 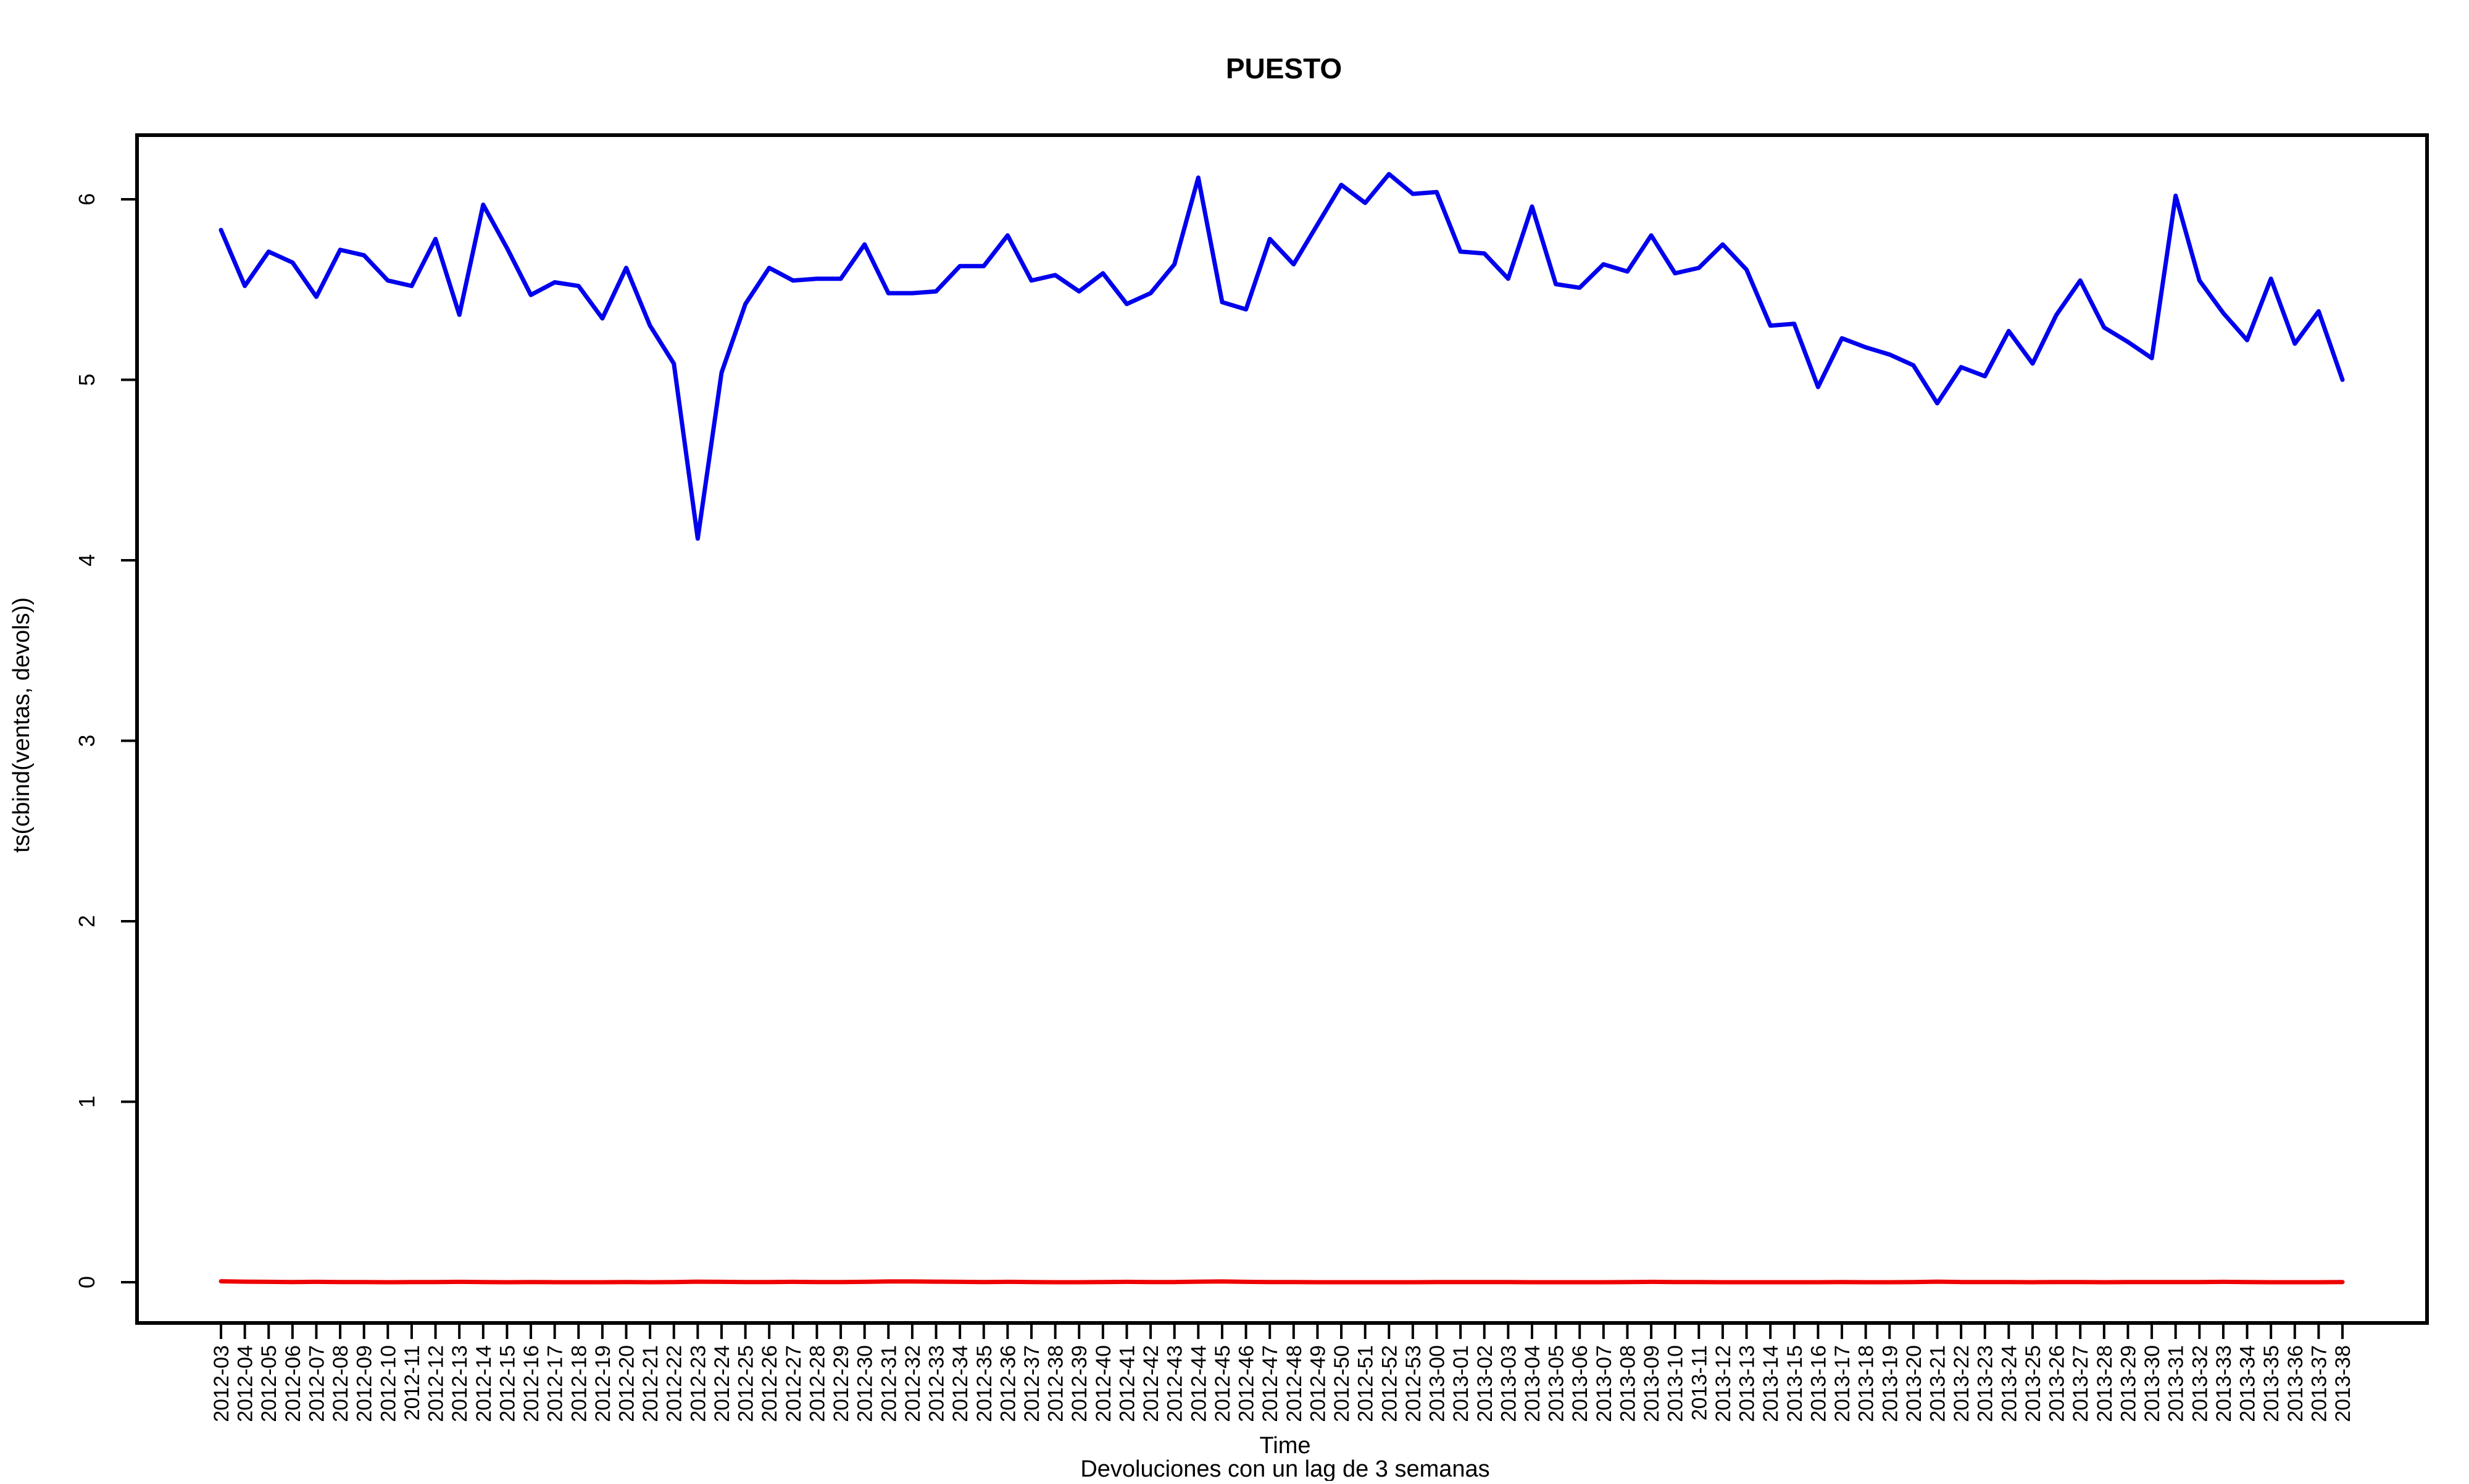 I want to click on x-tick-label: 2012-28, so click(x=817, y=1383).